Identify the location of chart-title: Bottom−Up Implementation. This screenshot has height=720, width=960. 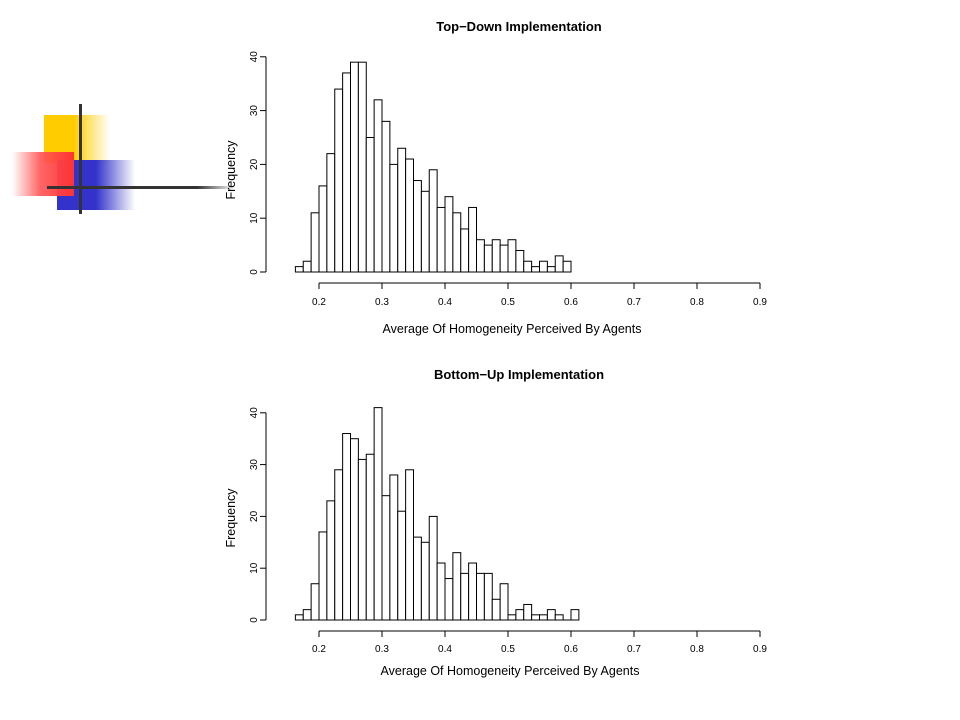
(519, 374).